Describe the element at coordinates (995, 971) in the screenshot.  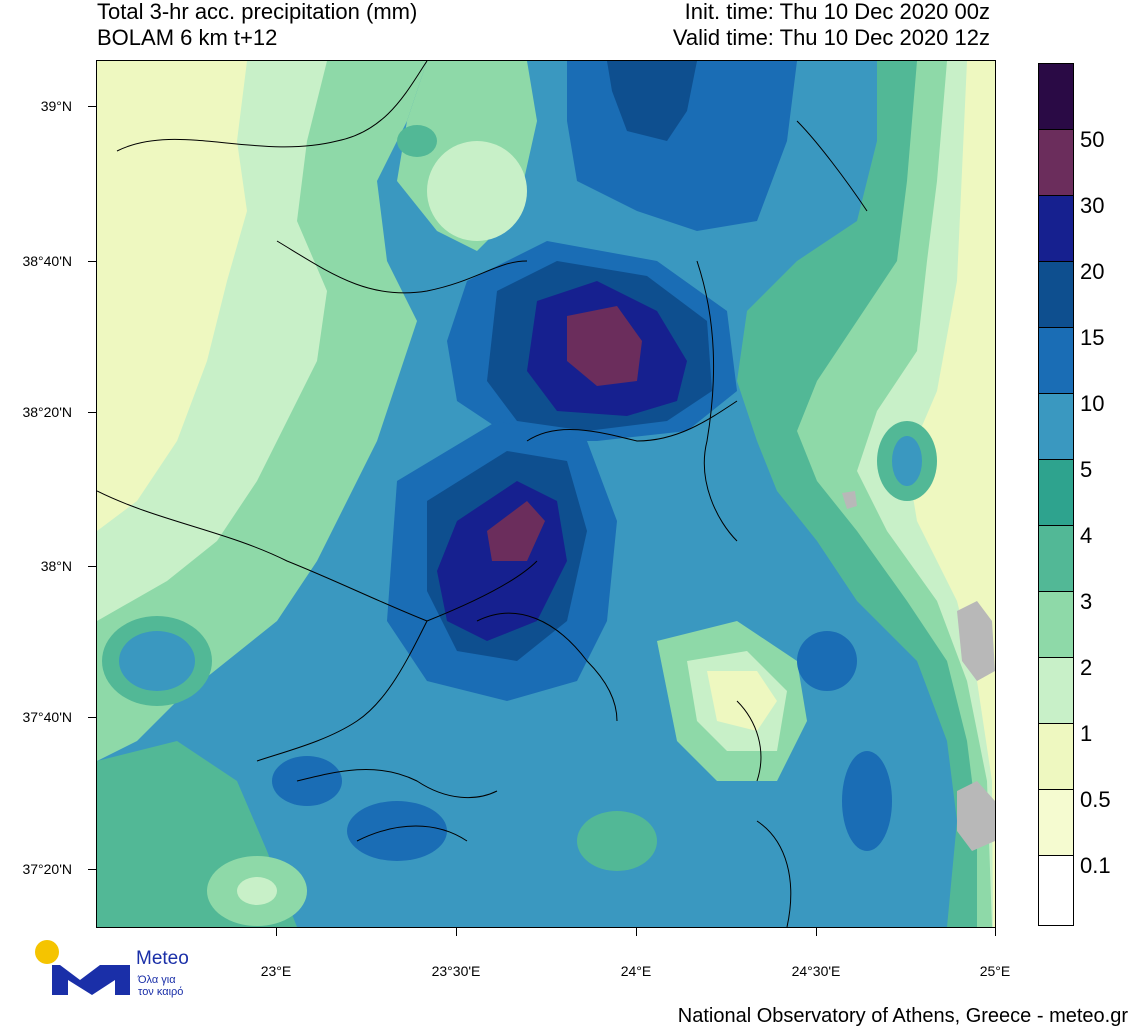
I see `lon-tick-label: 25°E` at that location.